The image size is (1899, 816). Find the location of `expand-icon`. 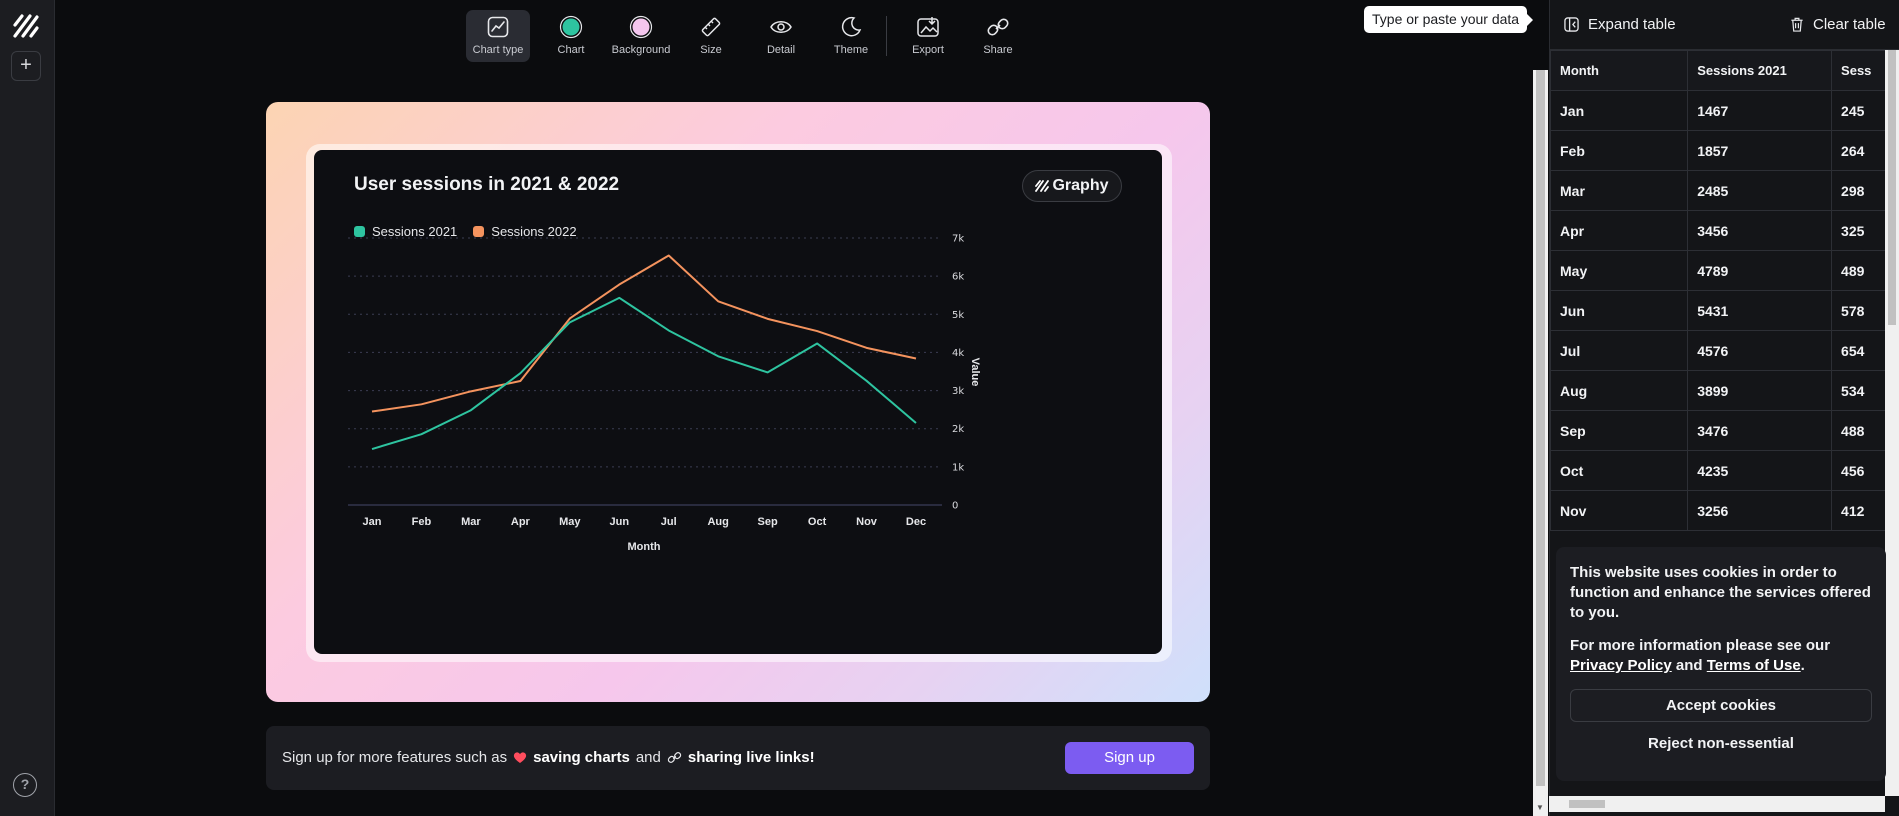

expand-icon is located at coordinates (1571, 24).